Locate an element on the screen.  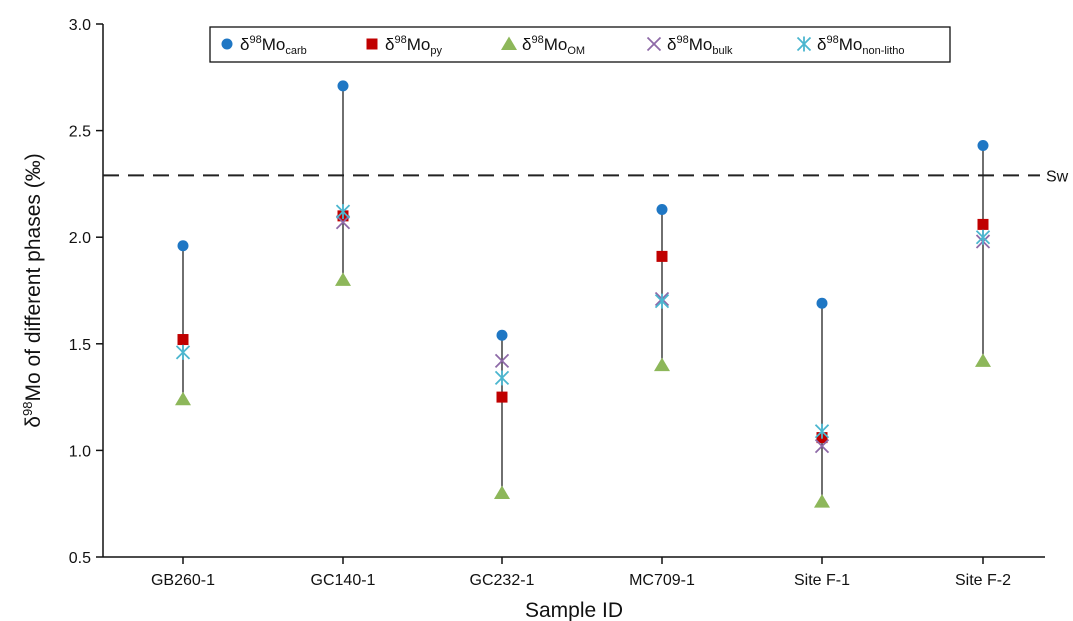
legend-marker-bulk is located at coordinates (654, 44).